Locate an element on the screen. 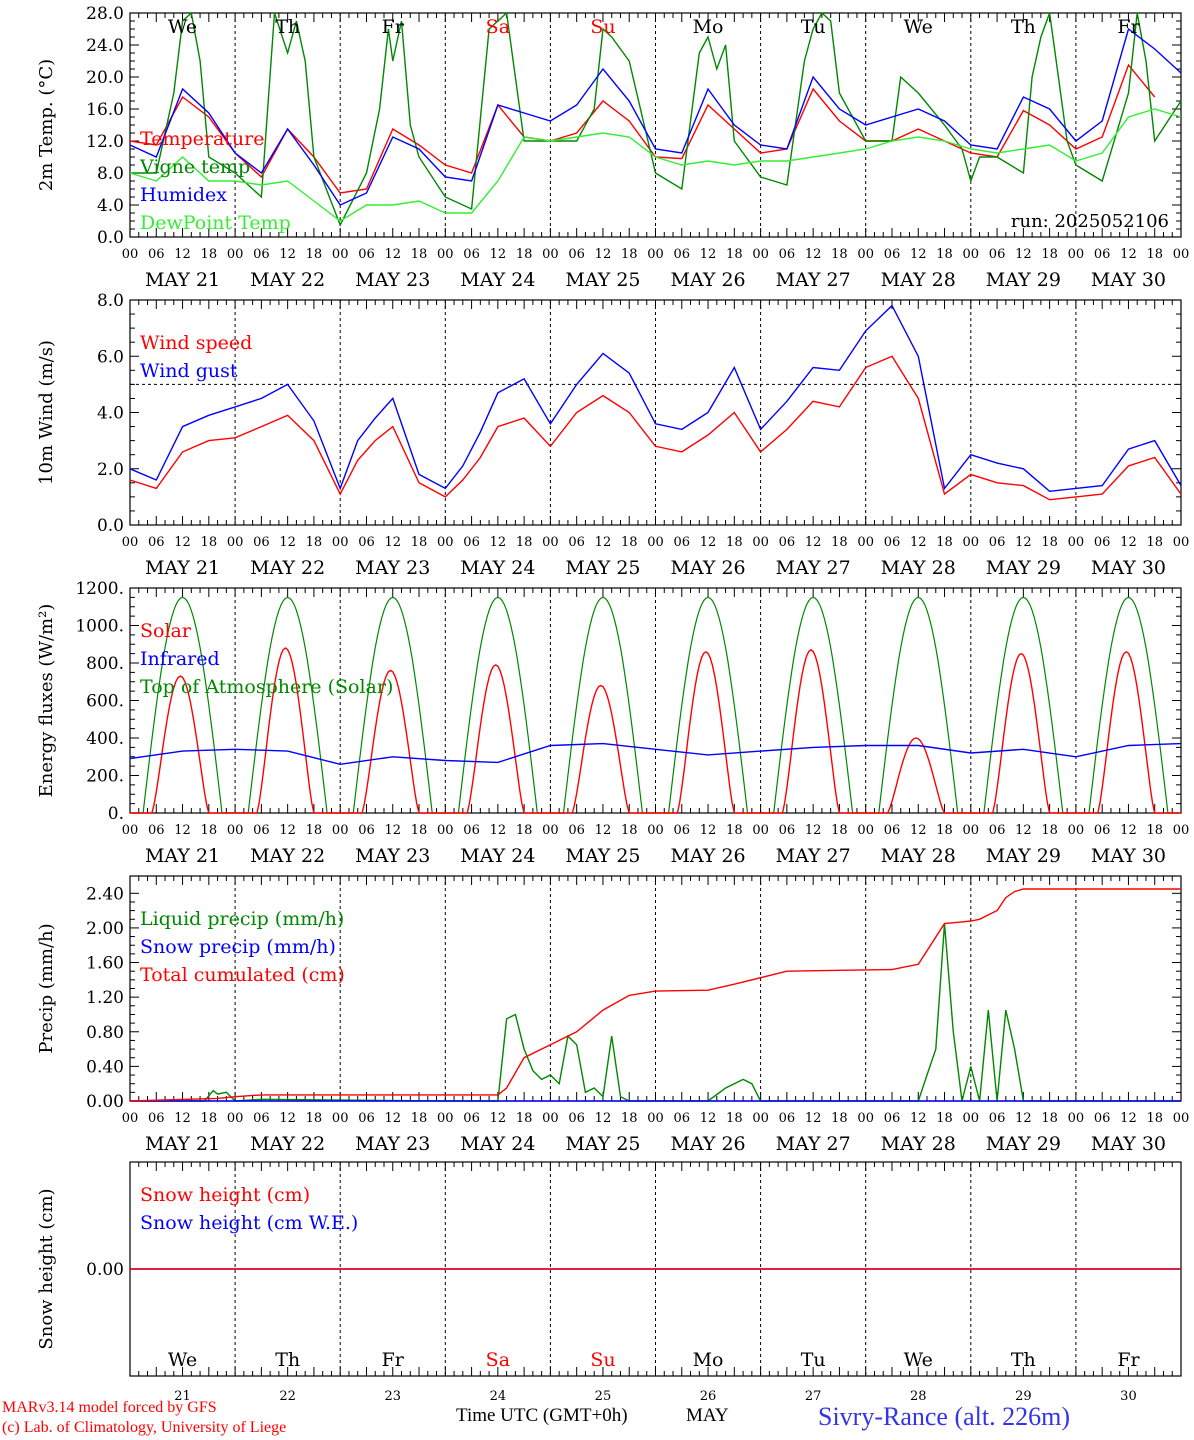 The image size is (1194, 1440). plot-frame is located at coordinates (655, 125).